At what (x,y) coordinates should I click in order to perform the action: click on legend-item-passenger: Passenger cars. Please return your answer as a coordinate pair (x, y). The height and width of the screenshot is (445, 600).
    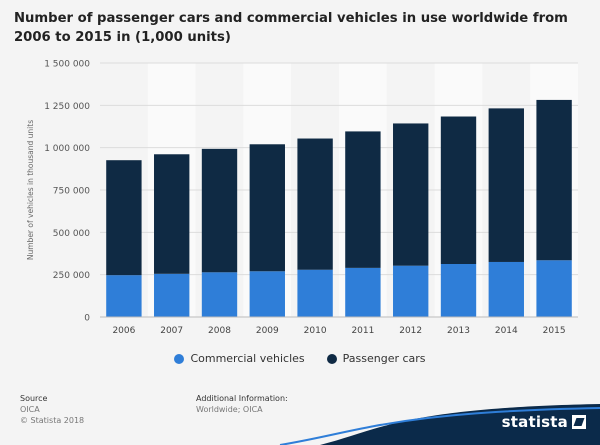
    Looking at the image, I should click on (376, 358).